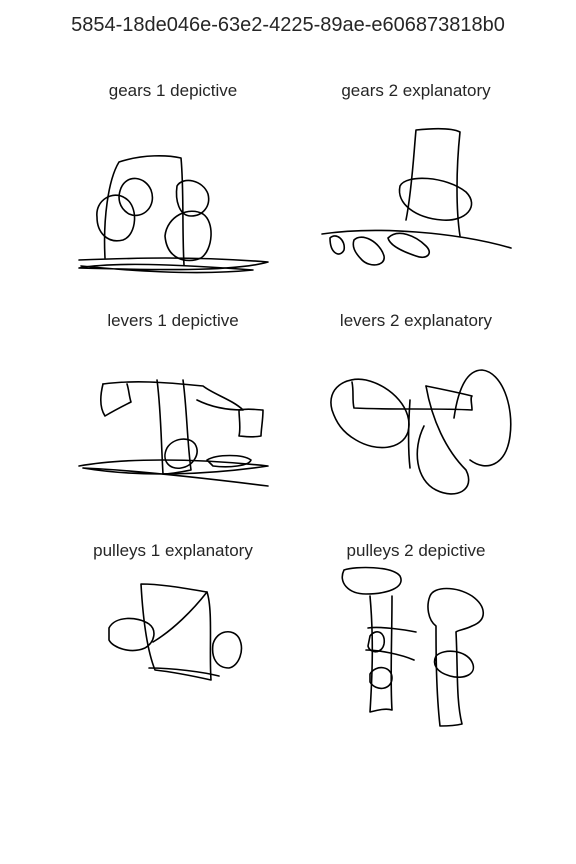  What do you see at coordinates (416, 320) in the screenshot?
I see `panel-title: levers 2 explanatory` at bounding box center [416, 320].